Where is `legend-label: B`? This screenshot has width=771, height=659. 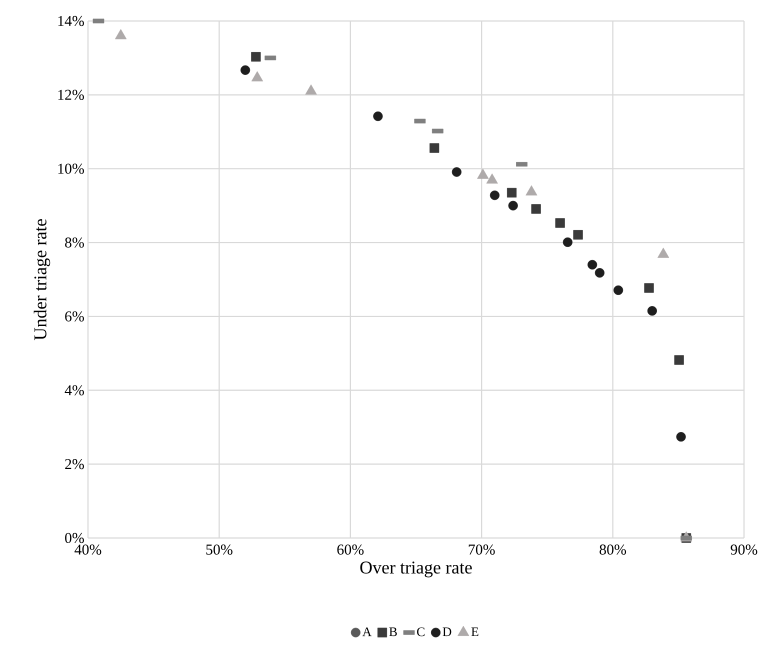
legend-label: B is located at coordinates (393, 632).